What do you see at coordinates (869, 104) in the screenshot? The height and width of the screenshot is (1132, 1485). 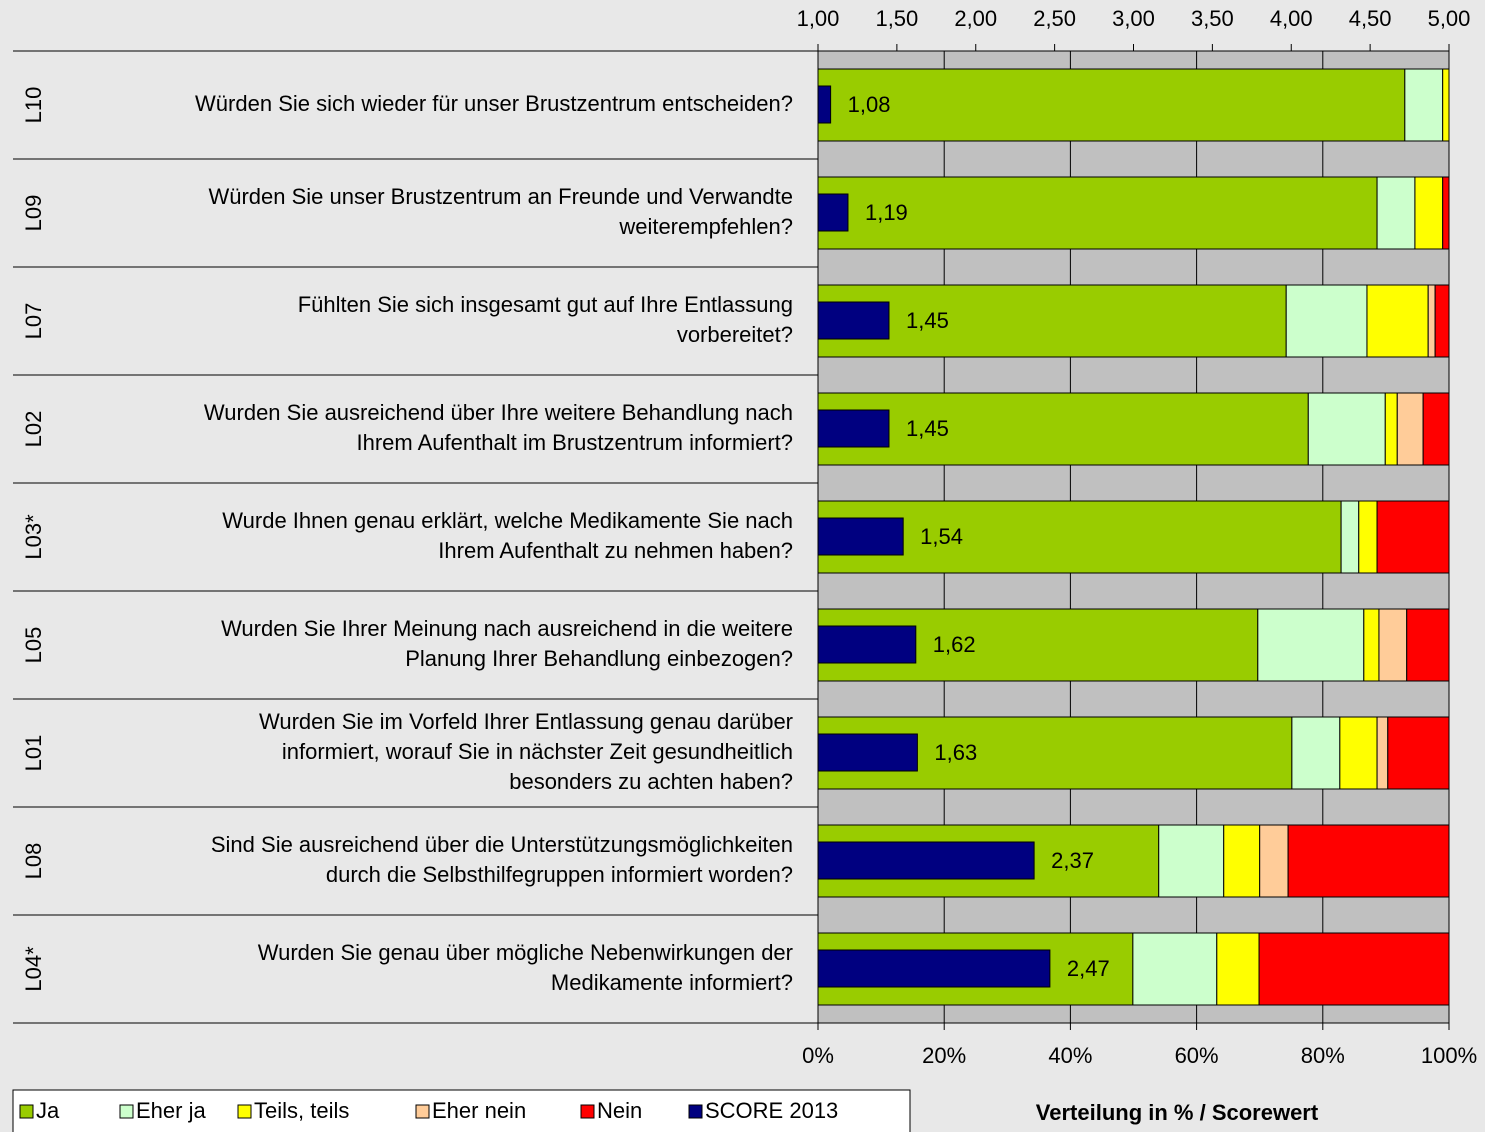 I see `score-label: 1,08` at bounding box center [869, 104].